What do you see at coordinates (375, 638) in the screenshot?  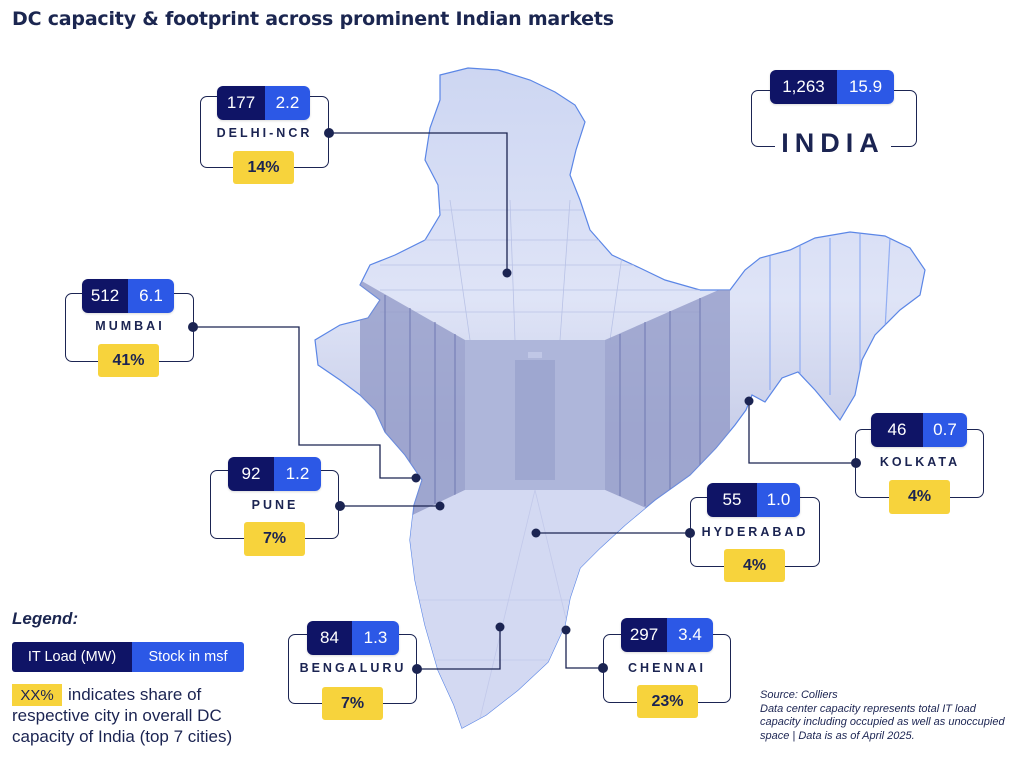 I see `bengaluru-stock: 1.3` at bounding box center [375, 638].